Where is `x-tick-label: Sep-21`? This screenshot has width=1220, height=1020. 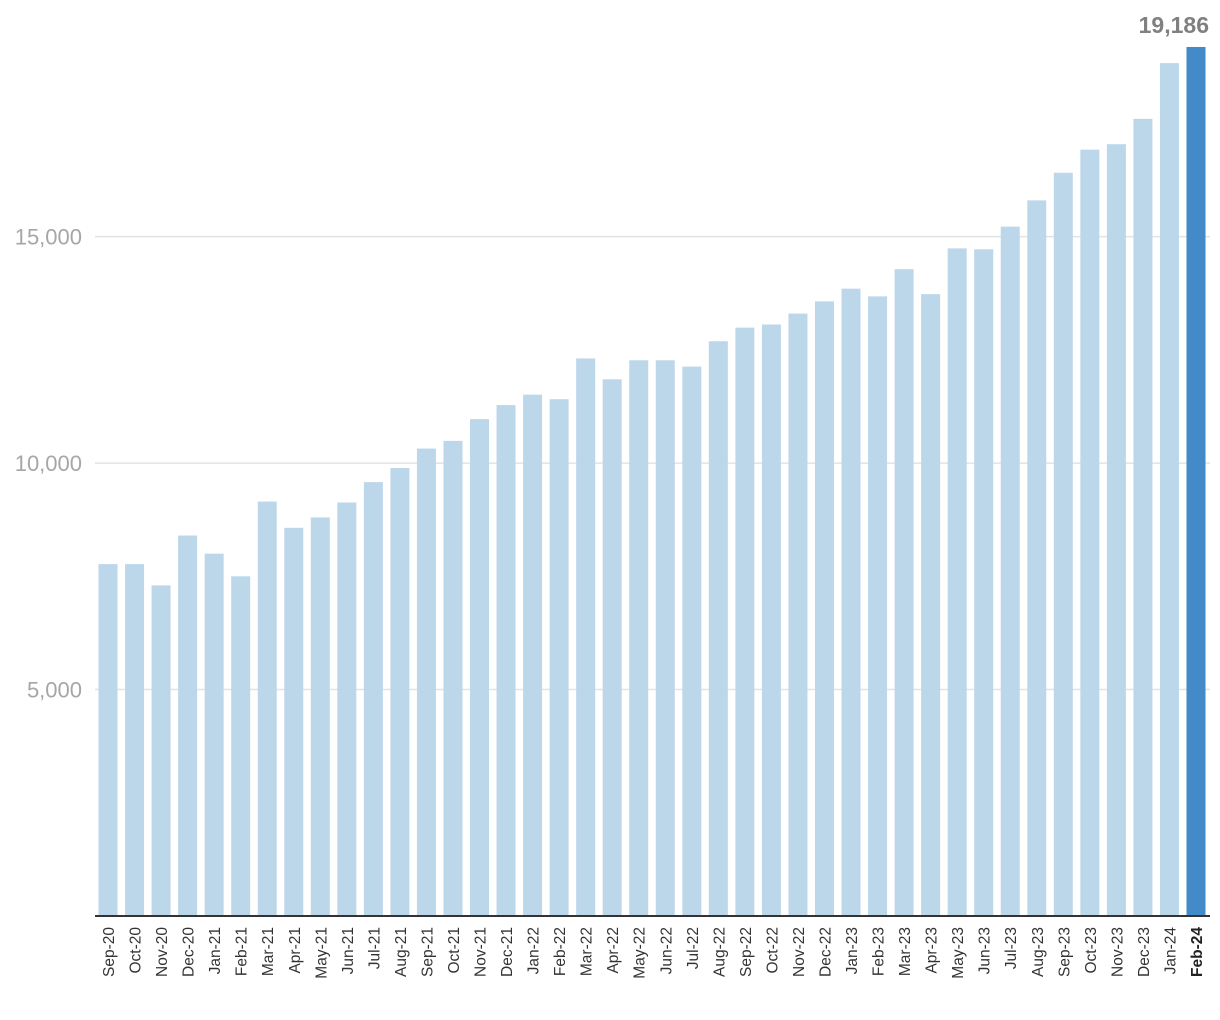 x-tick-label: Sep-21 is located at coordinates (427, 952).